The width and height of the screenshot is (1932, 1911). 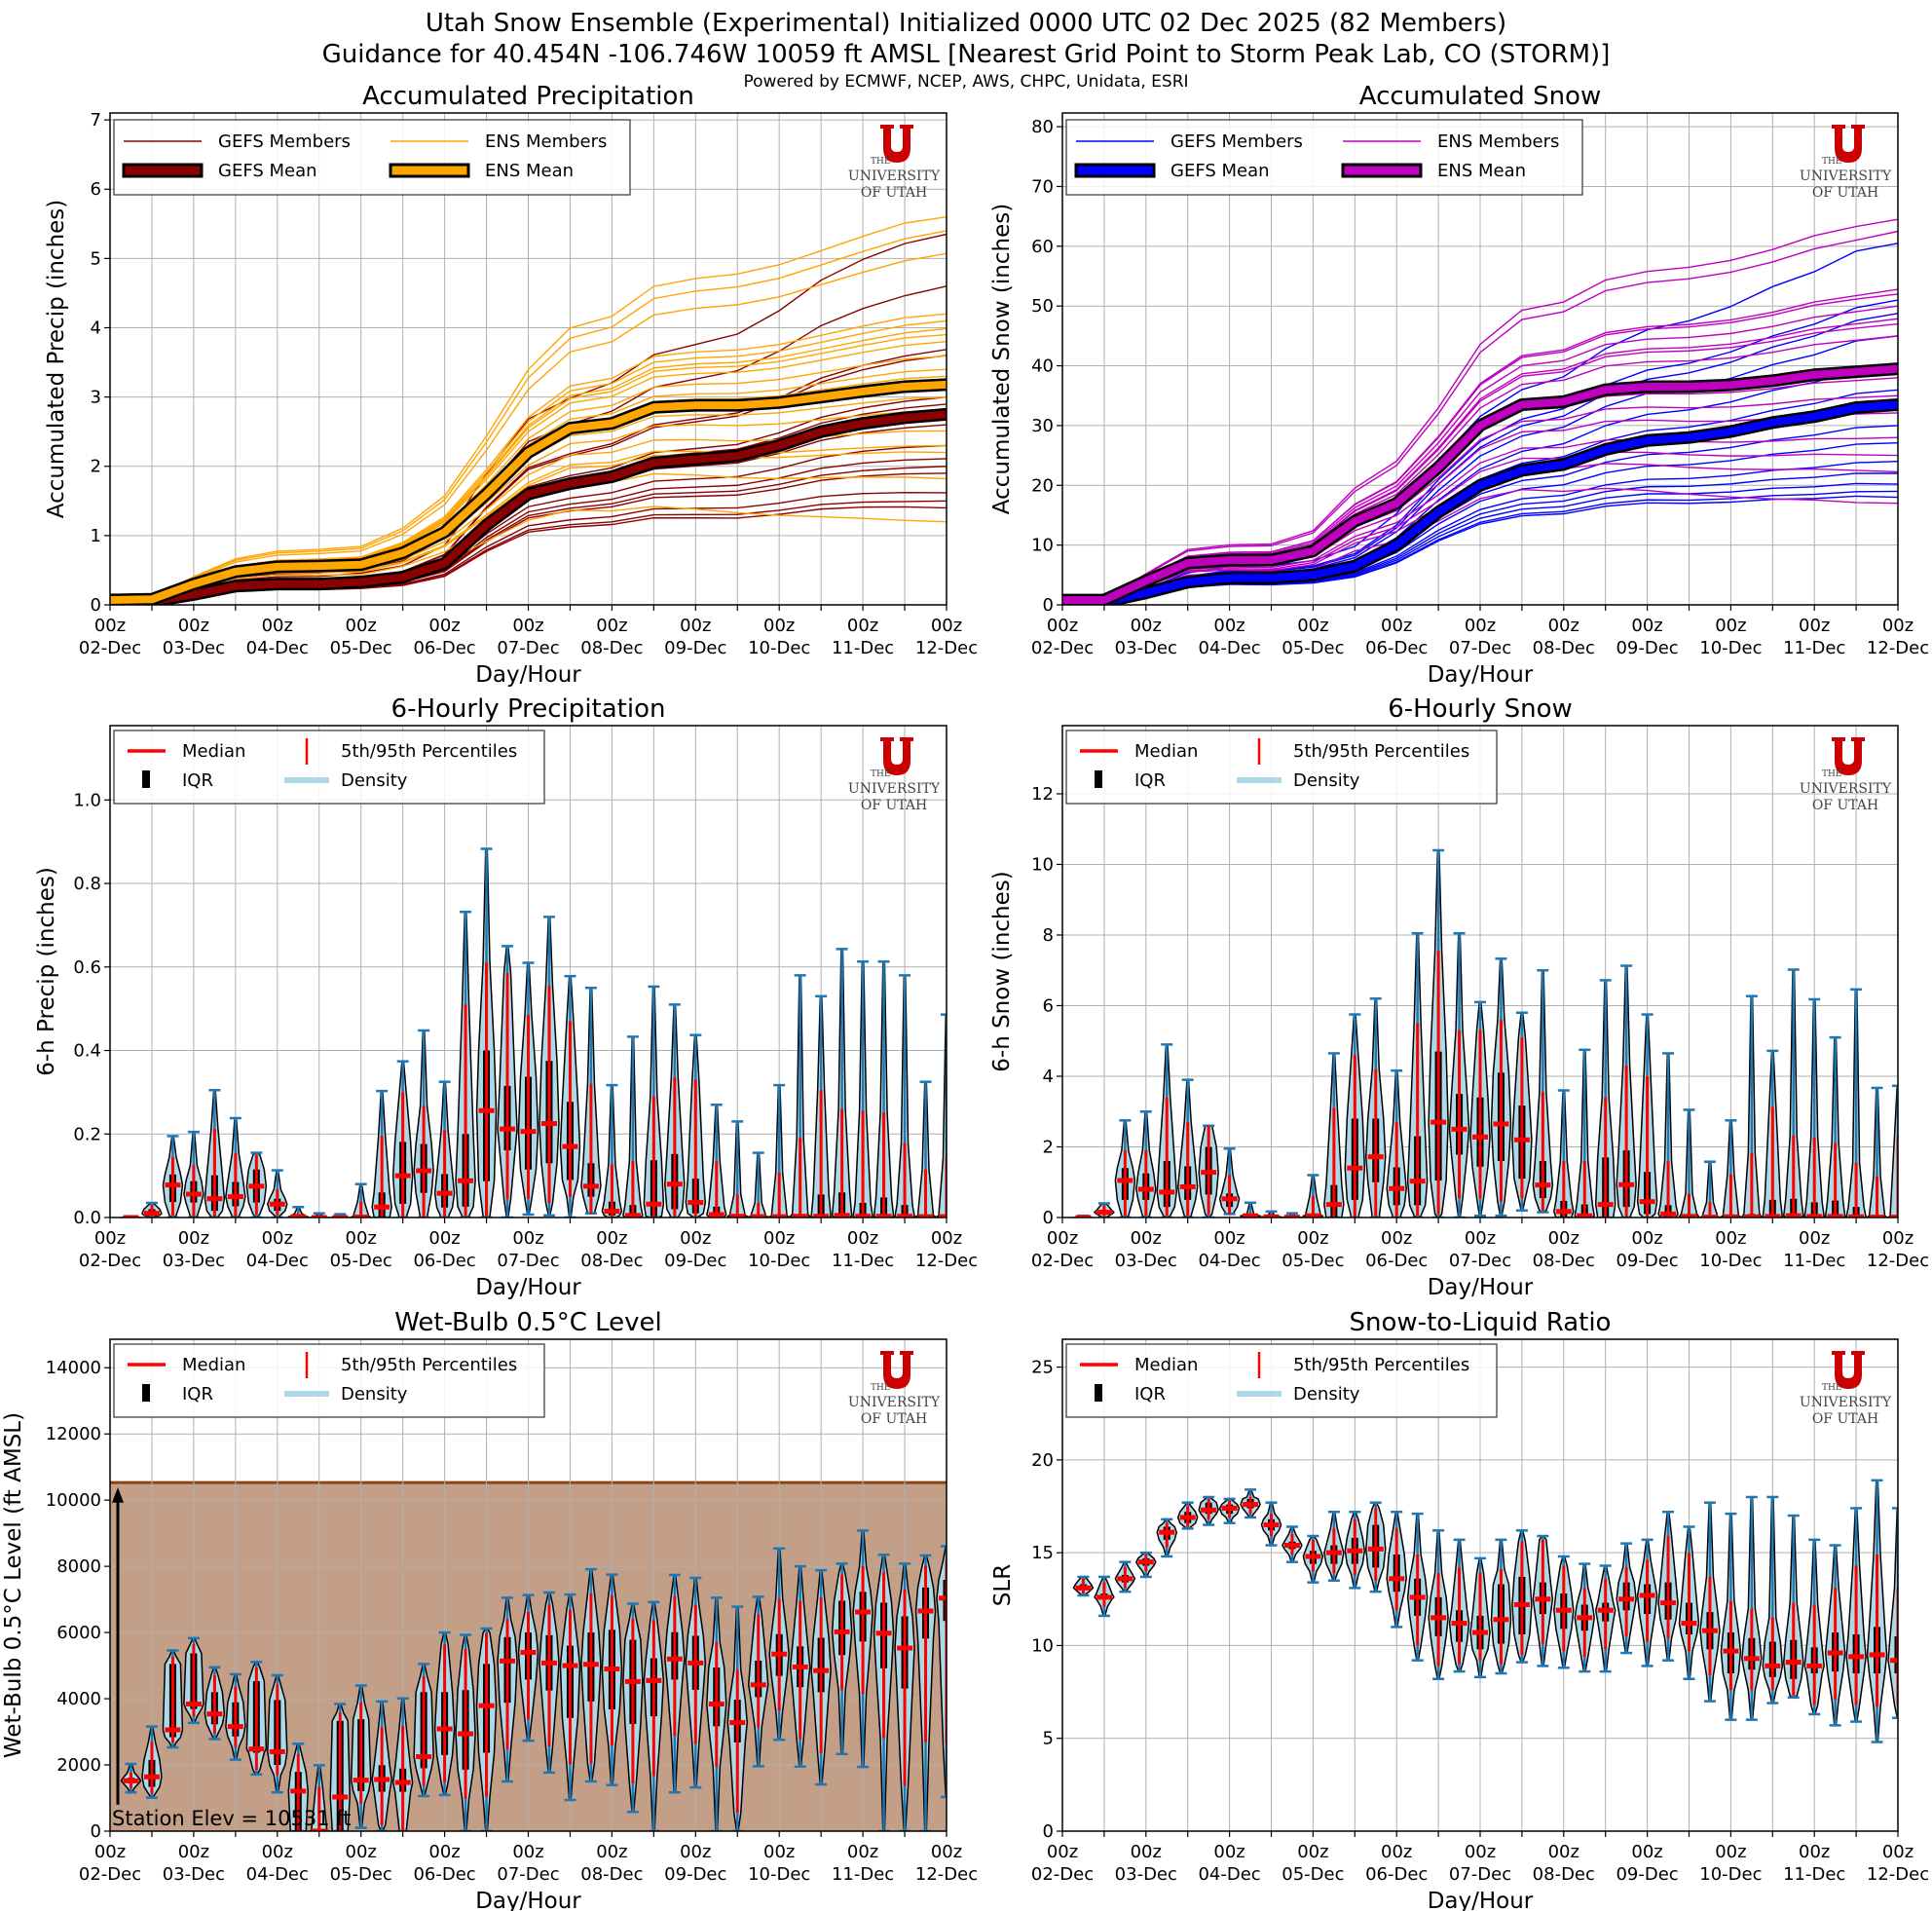 What do you see at coordinates (1647, 648) in the screenshot?
I see `x-tick-date-label: 09-Dec` at bounding box center [1647, 648].